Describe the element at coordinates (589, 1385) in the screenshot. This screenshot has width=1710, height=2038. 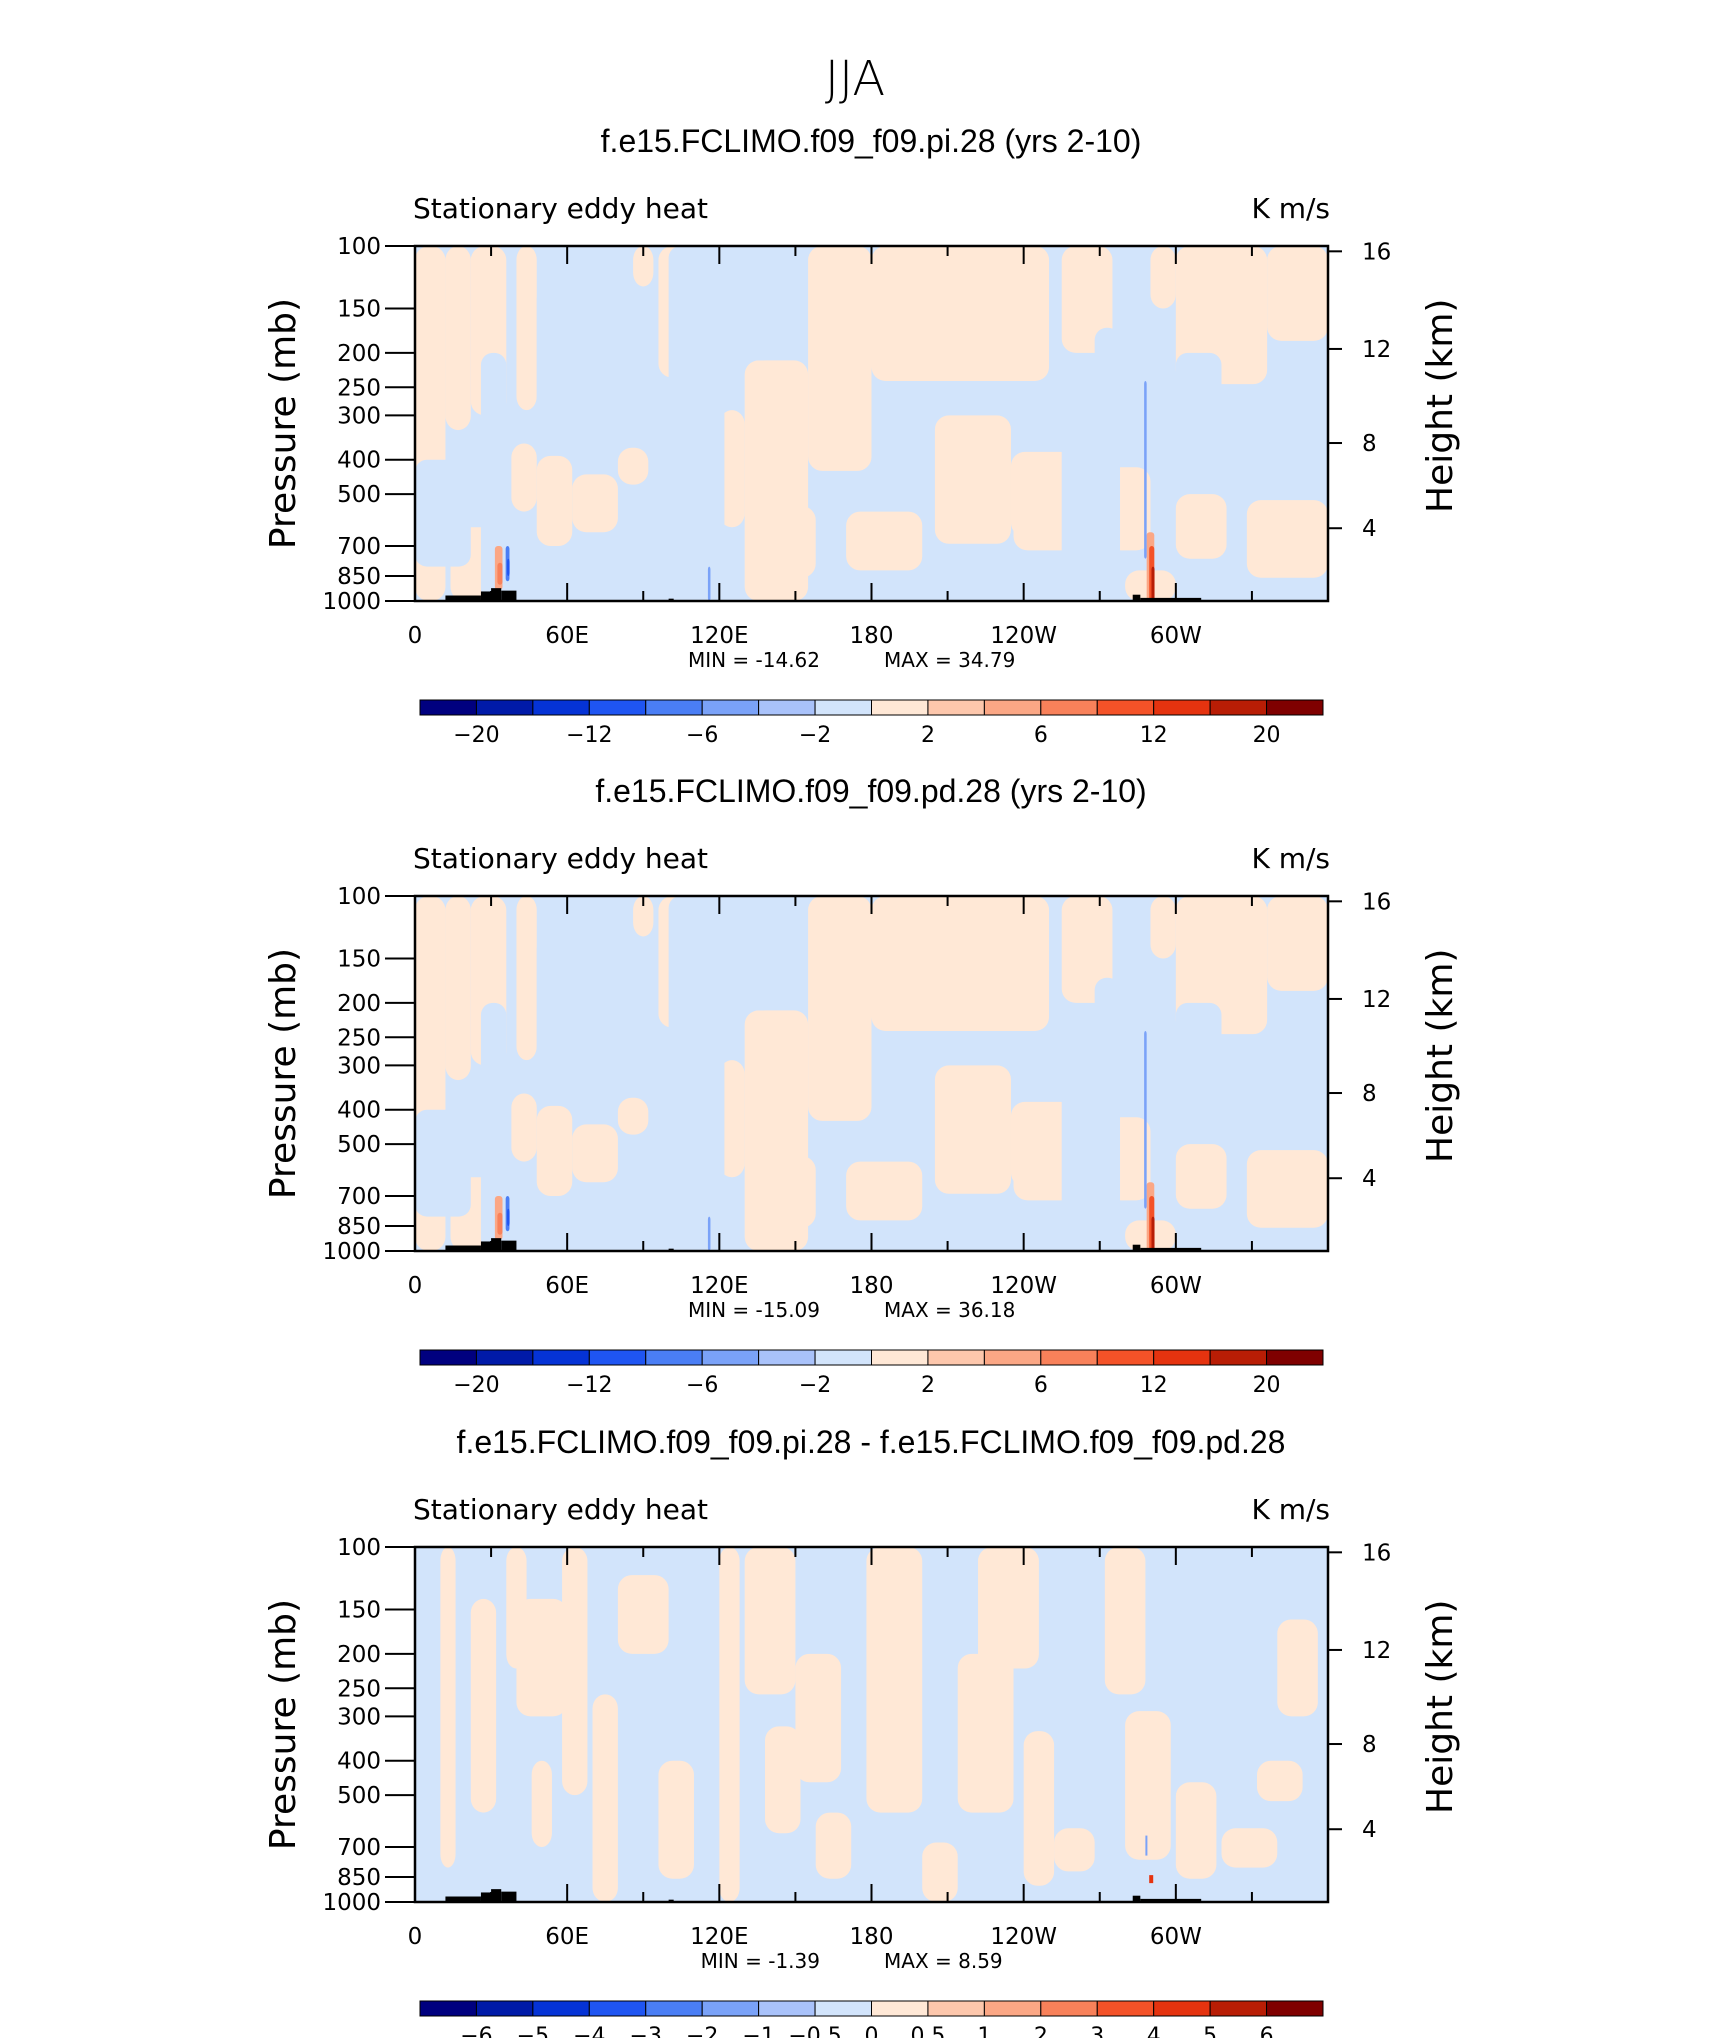
I see `colorbar-label: −12` at that location.